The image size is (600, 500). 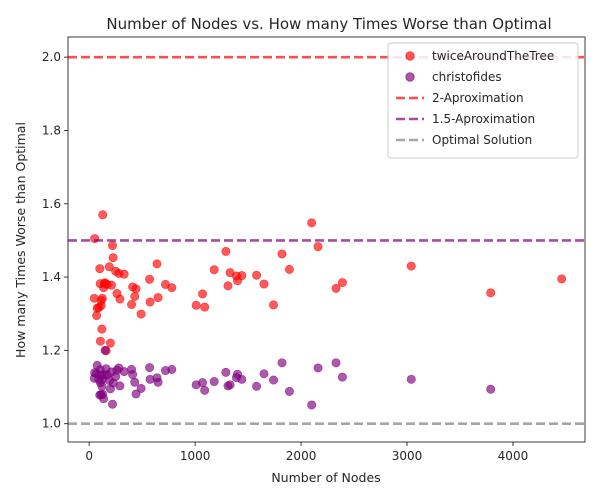 I want to click on x-tick-label-0: 0, so click(x=89, y=456).